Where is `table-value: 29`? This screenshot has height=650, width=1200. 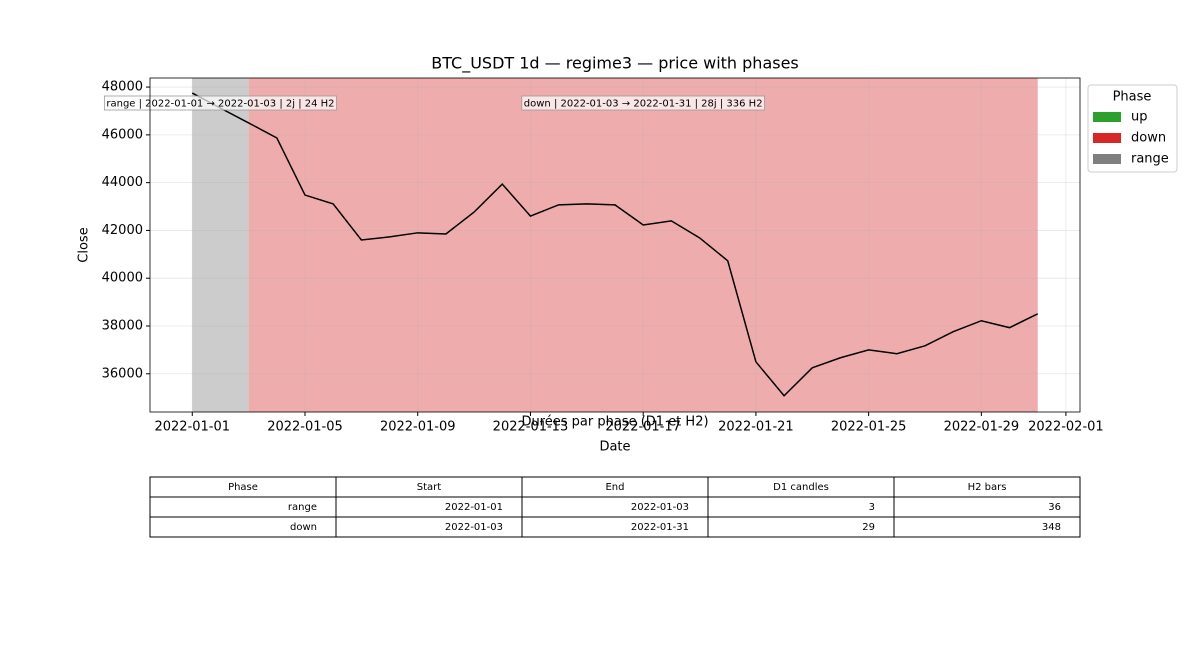 table-value: 29 is located at coordinates (868, 527).